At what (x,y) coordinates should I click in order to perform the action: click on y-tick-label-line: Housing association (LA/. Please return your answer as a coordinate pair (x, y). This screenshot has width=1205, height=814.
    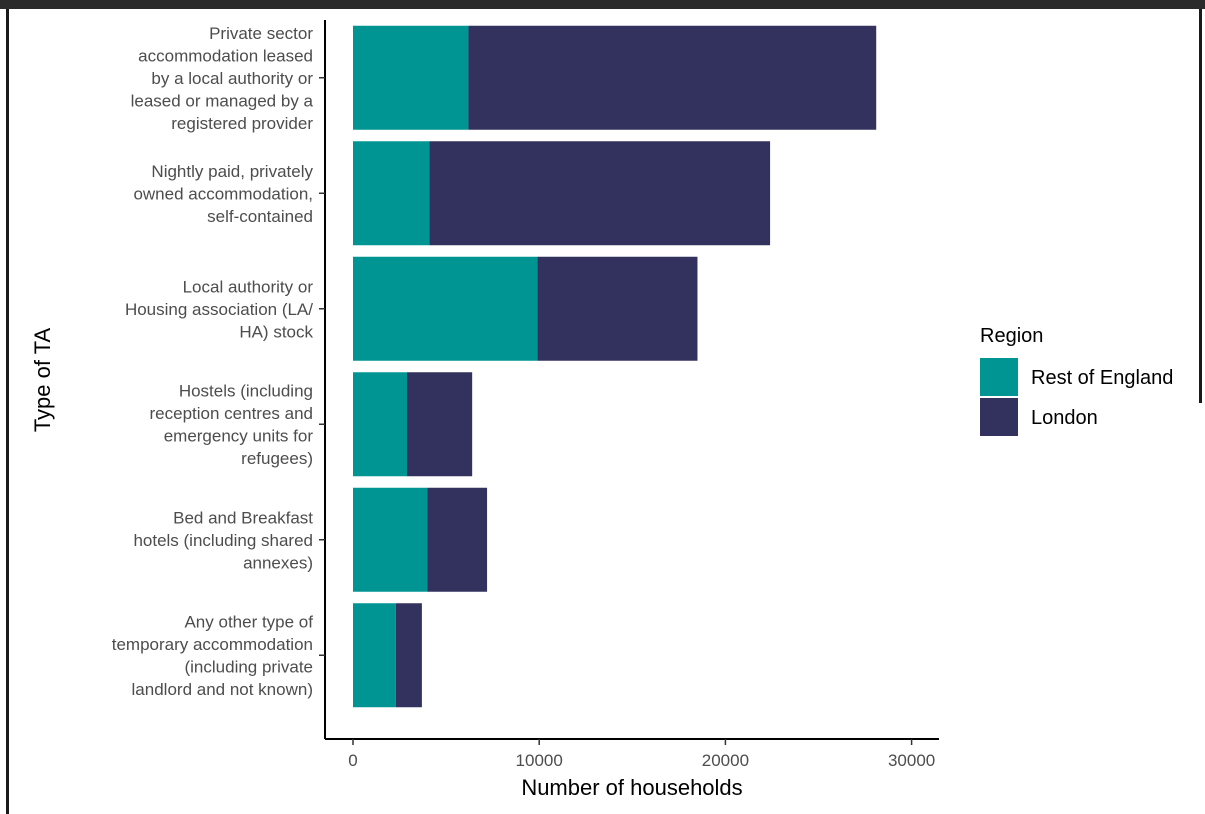
    Looking at the image, I should click on (219, 309).